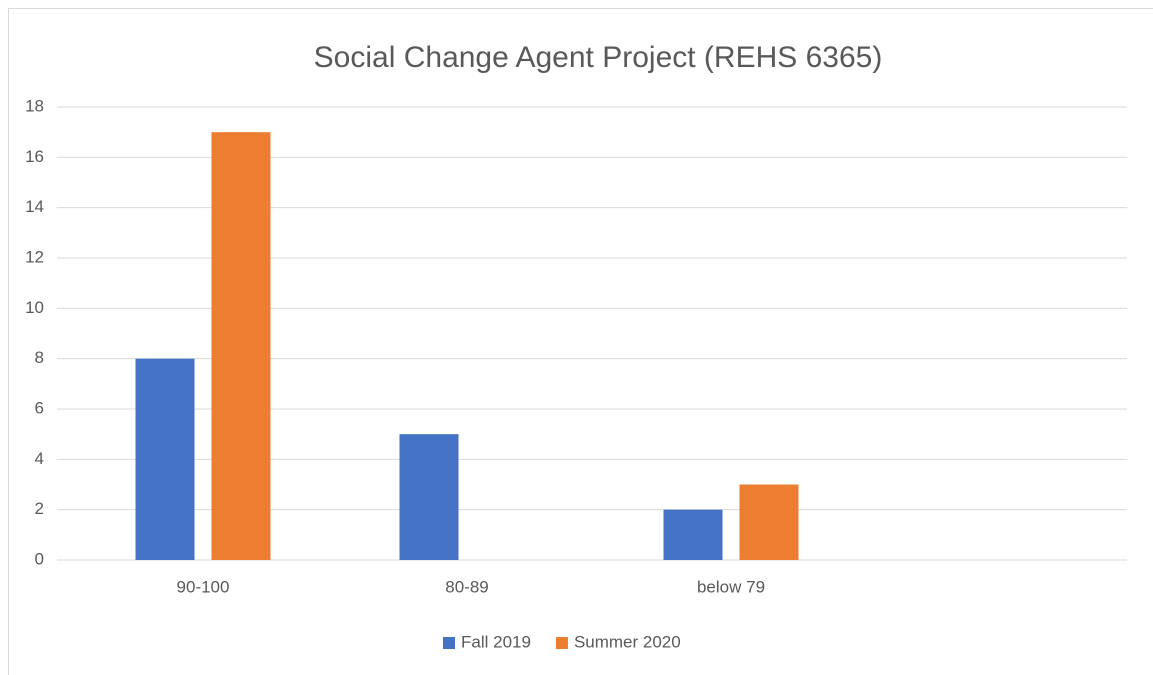  I want to click on y-tick-label: 18, so click(34, 105).